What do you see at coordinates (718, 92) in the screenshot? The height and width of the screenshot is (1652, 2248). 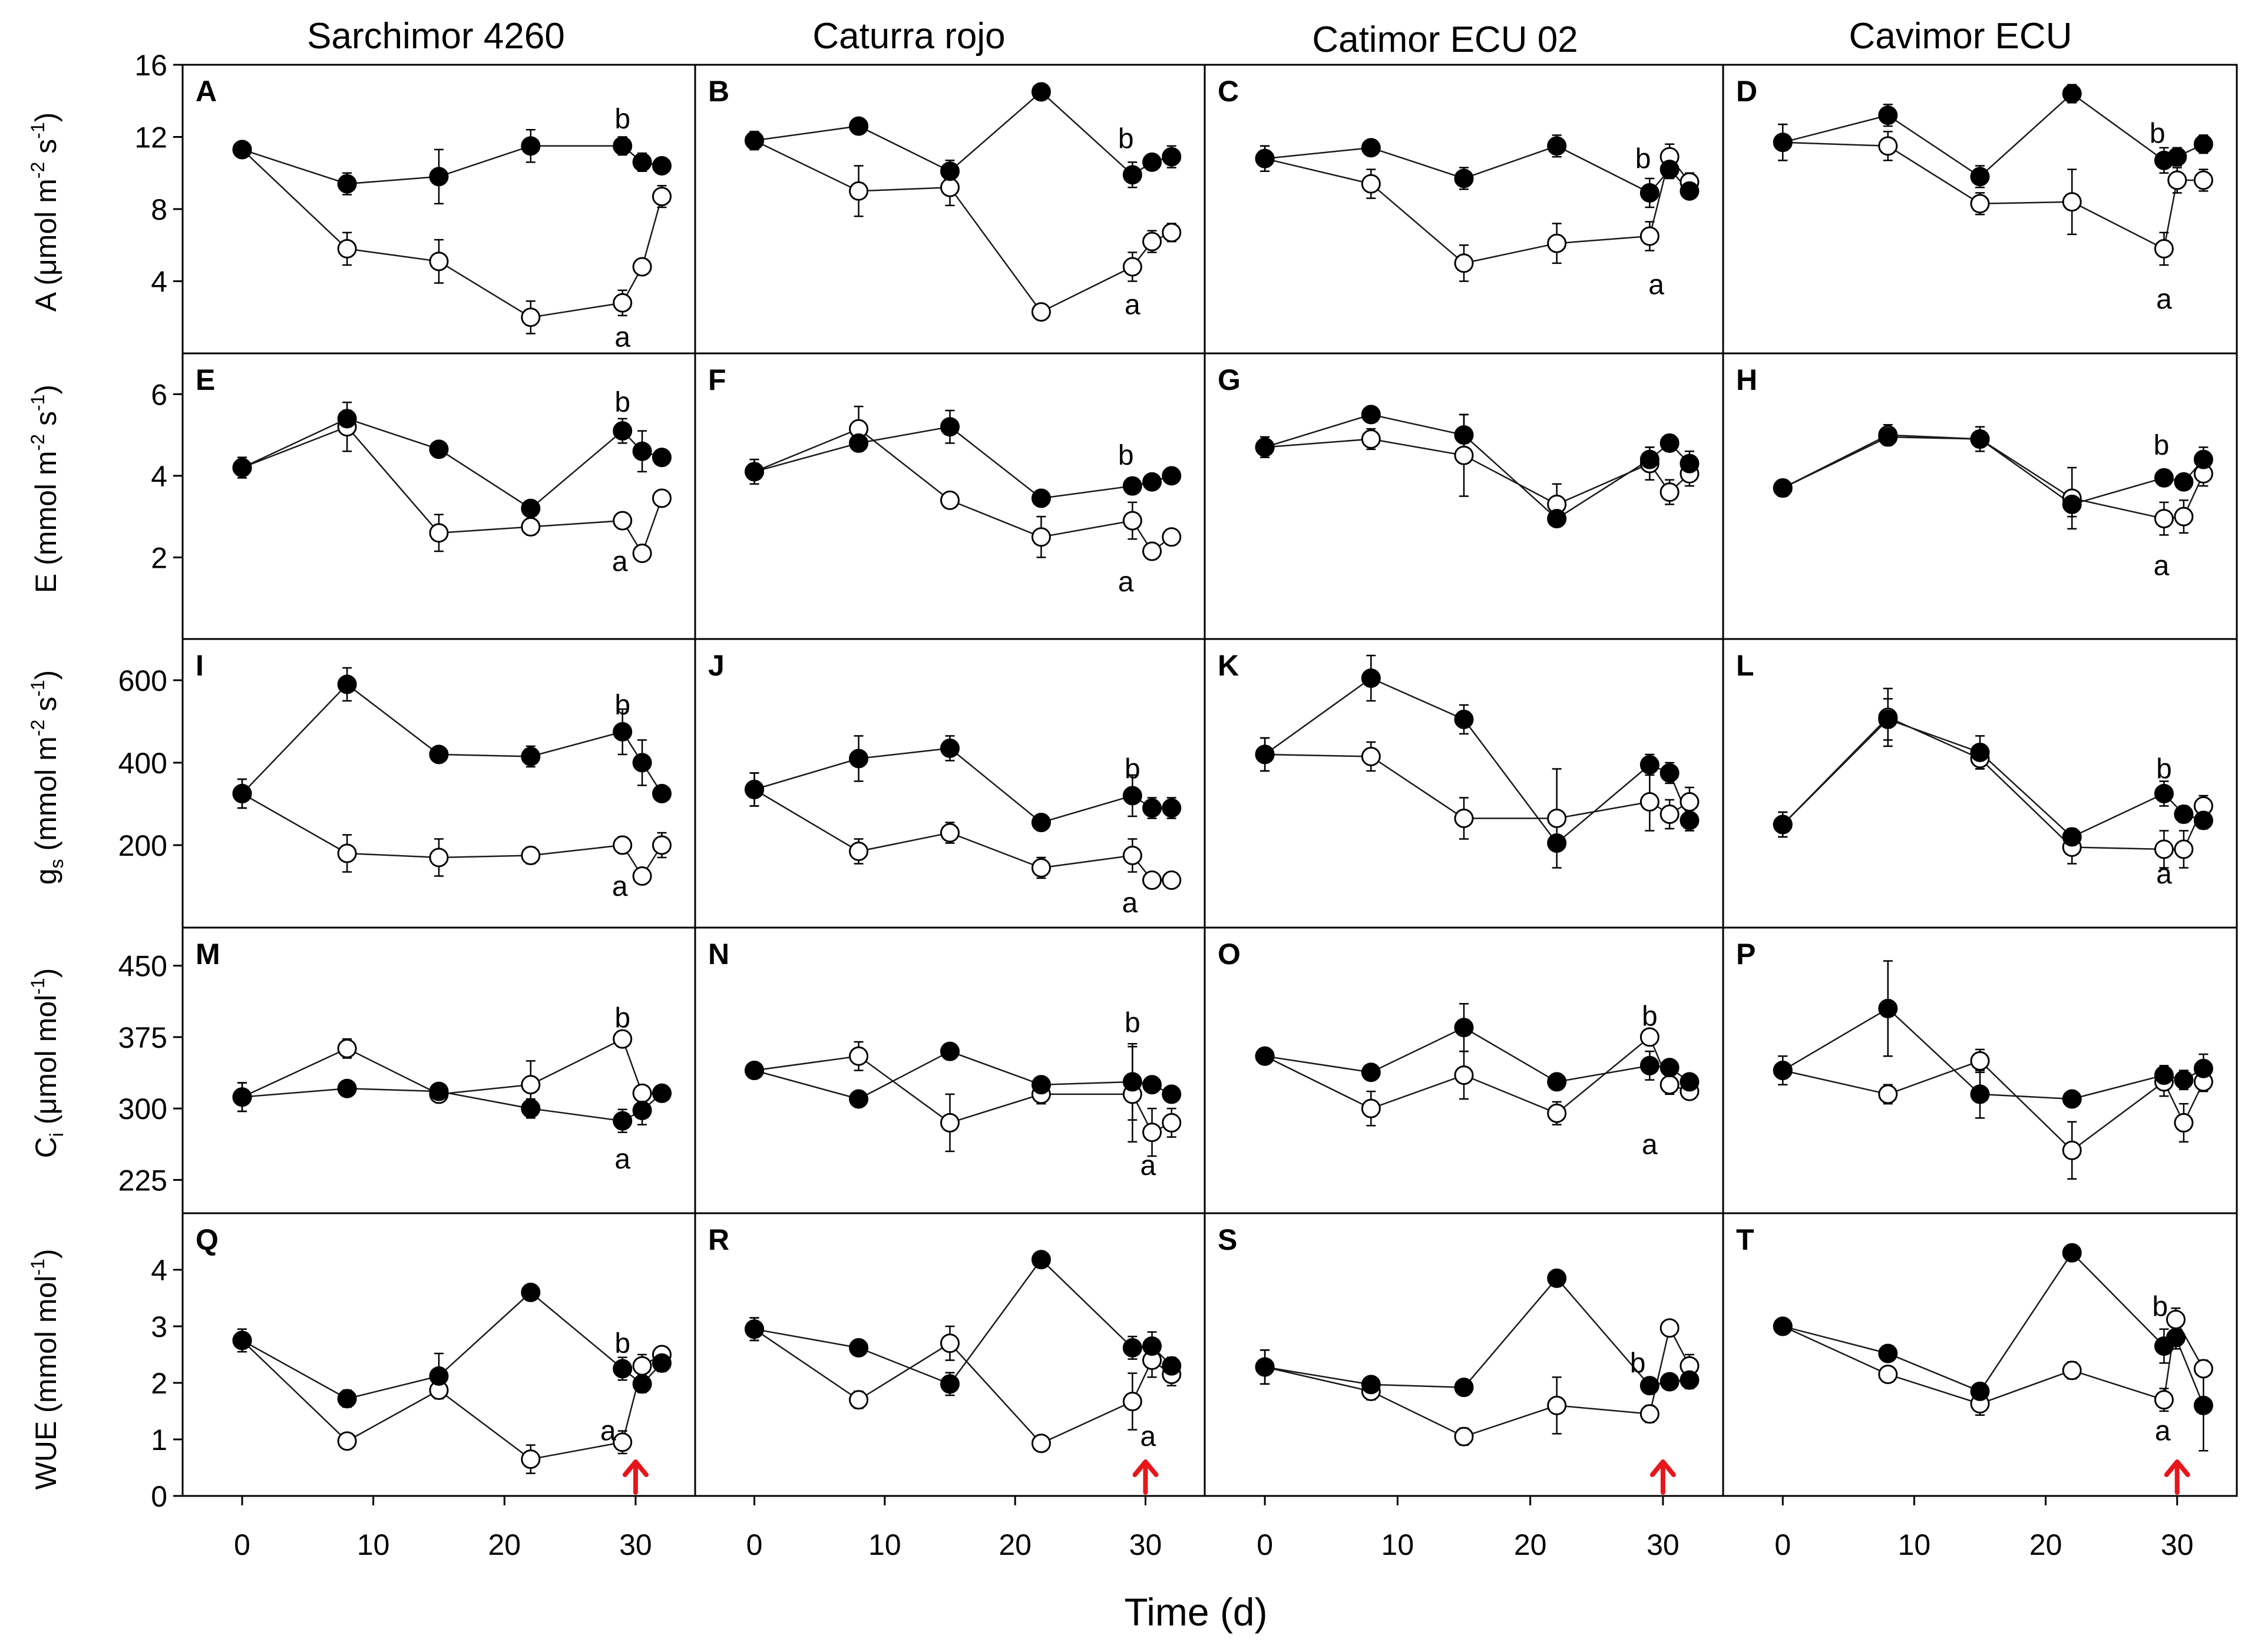 I see `panel-letter: B` at bounding box center [718, 92].